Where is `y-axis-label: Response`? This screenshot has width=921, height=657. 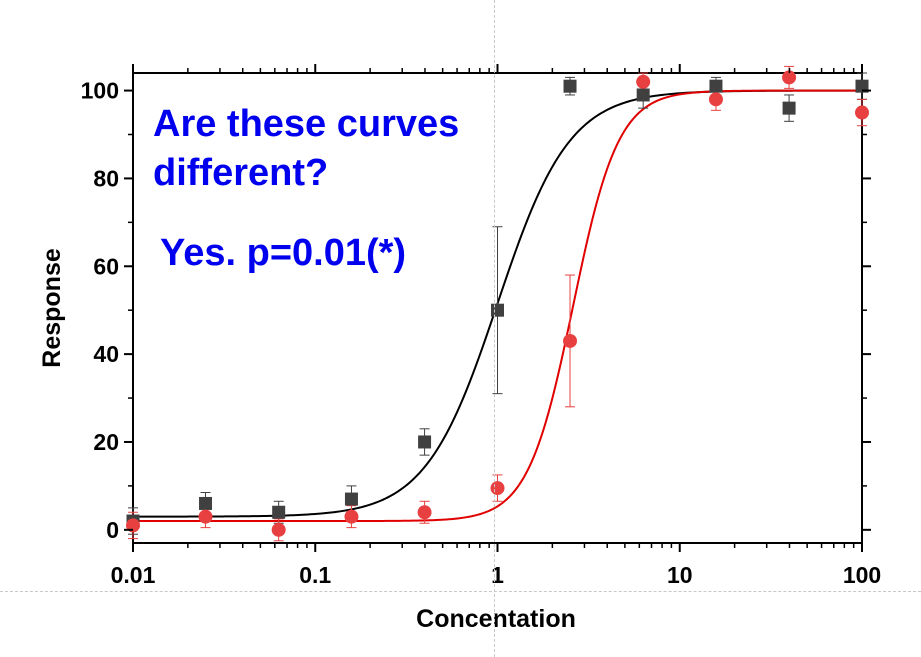 y-axis-label: Response is located at coordinates (52, 308).